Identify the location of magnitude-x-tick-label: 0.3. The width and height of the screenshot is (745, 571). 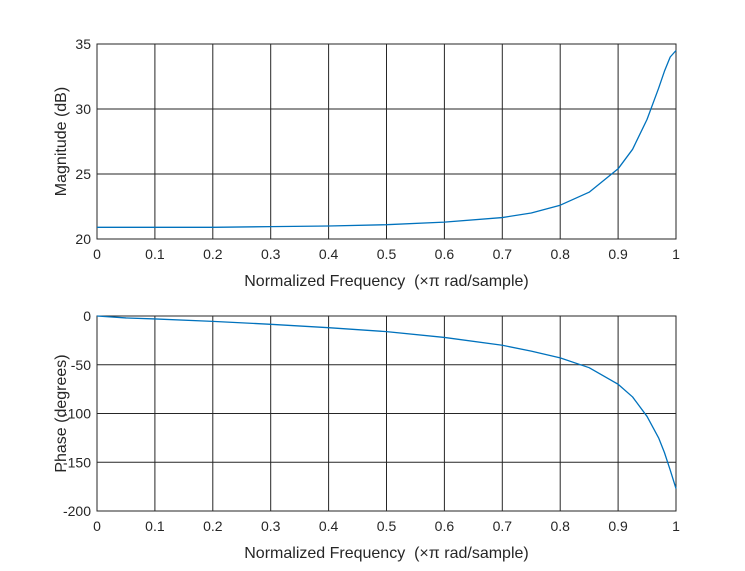
(271, 254).